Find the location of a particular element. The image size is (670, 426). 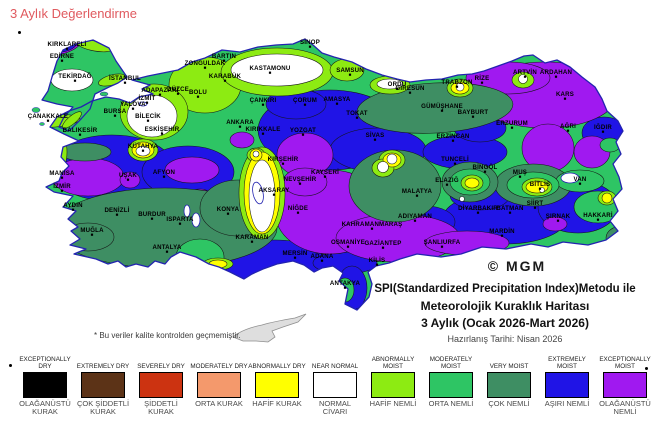

legend-item: EXCEPTIONALLY MOIST OLAĞANÜSTÜ NEMLİ is located at coordinates (625, 386).